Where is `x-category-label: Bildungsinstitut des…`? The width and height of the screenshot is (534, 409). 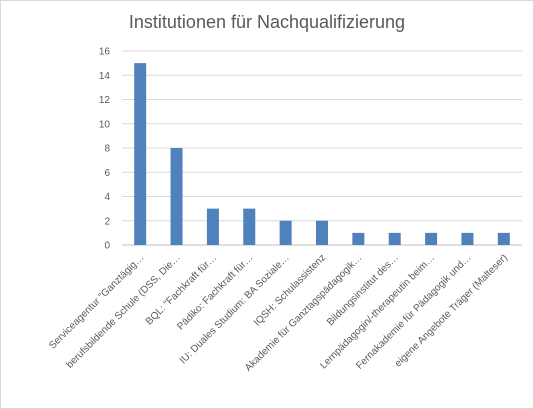
x-category-label: Bildungsinstitut des… is located at coordinates (363, 290).